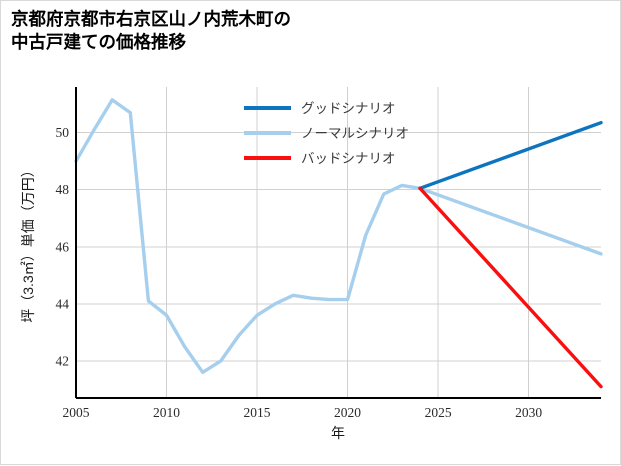 Image resolution: width=621 pixels, height=466 pixels. Describe the element at coordinates (63, 303) in the screenshot. I see `y-tick-label: 44` at that location.